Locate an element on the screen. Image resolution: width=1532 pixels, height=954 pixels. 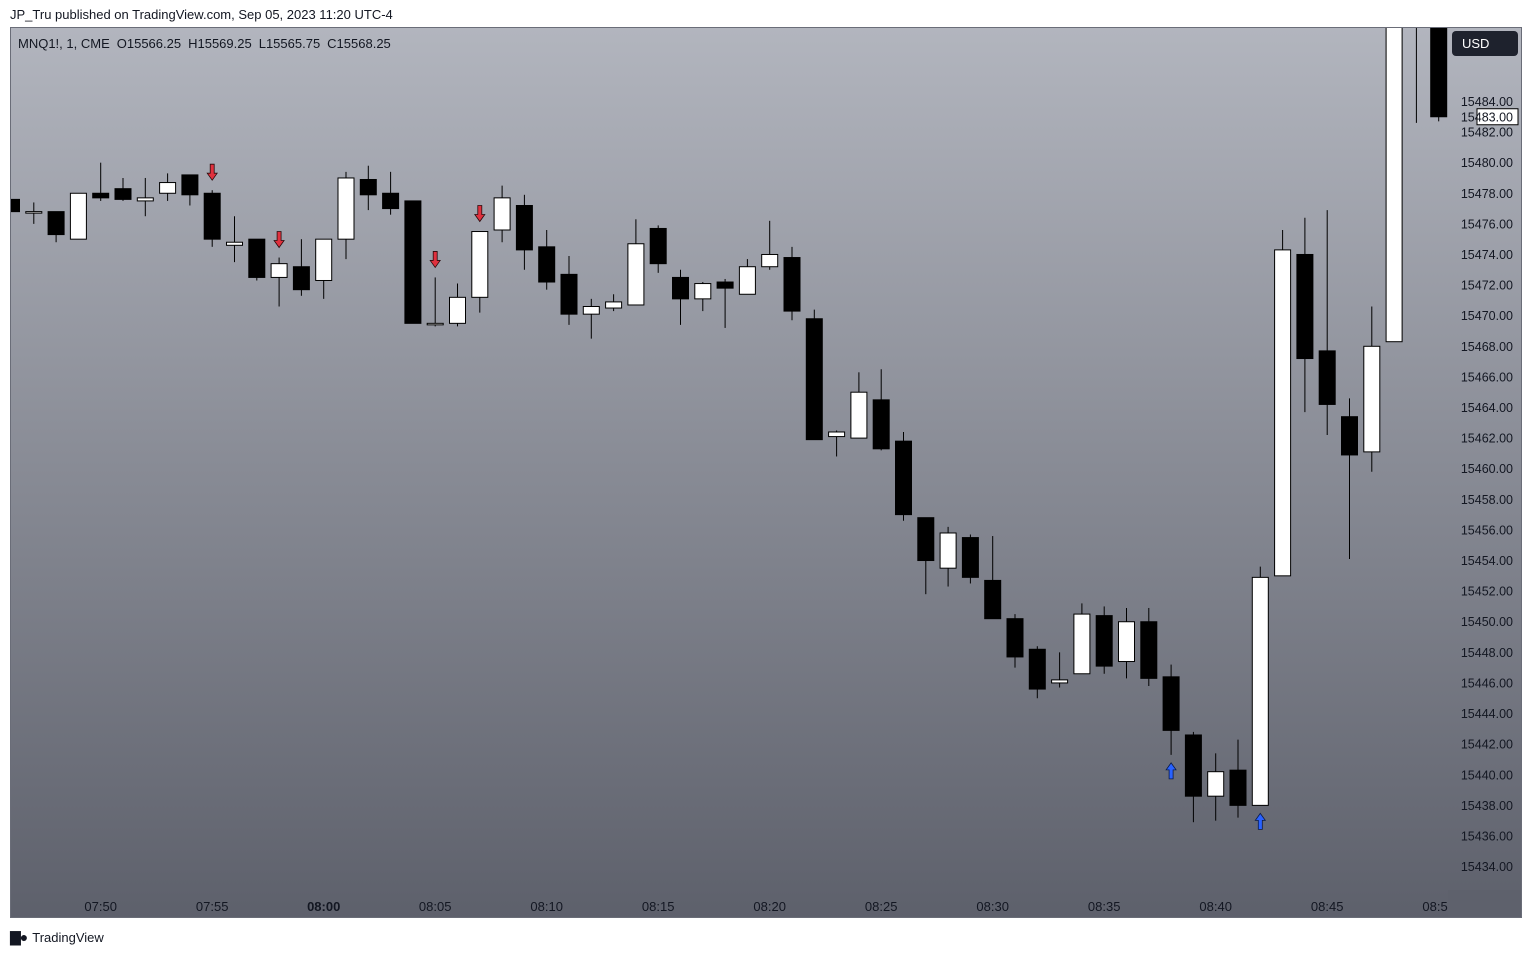
currency-button: USD is located at coordinates (1485, 43).